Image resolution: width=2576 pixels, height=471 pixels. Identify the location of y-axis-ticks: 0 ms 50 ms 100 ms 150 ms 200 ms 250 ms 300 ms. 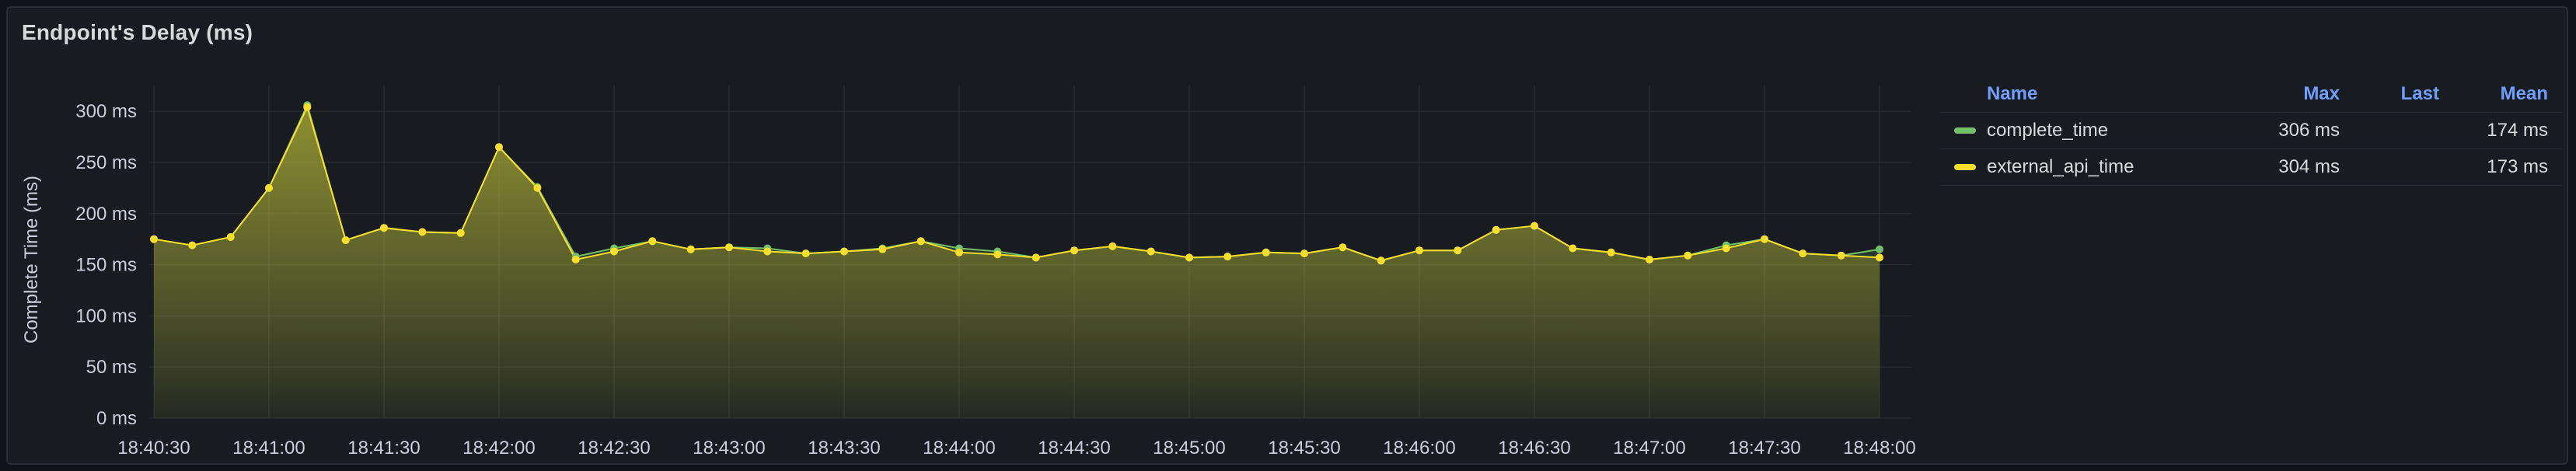
(106, 265).